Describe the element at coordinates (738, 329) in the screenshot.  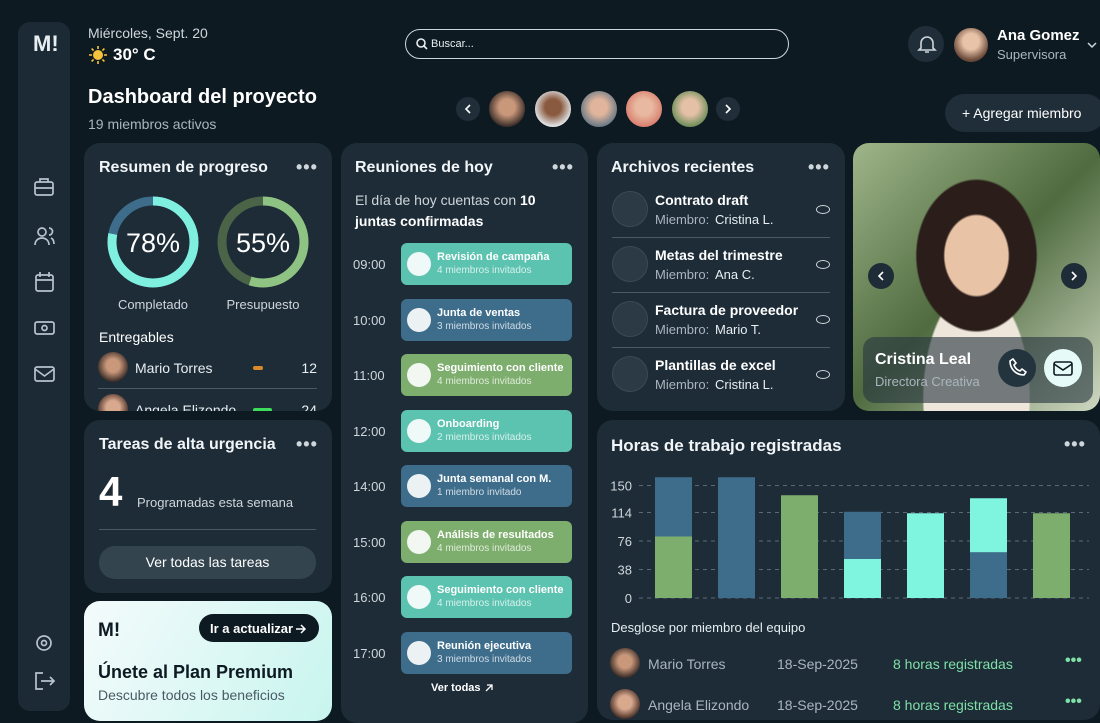
I see `file-member: Mario T.` at that location.